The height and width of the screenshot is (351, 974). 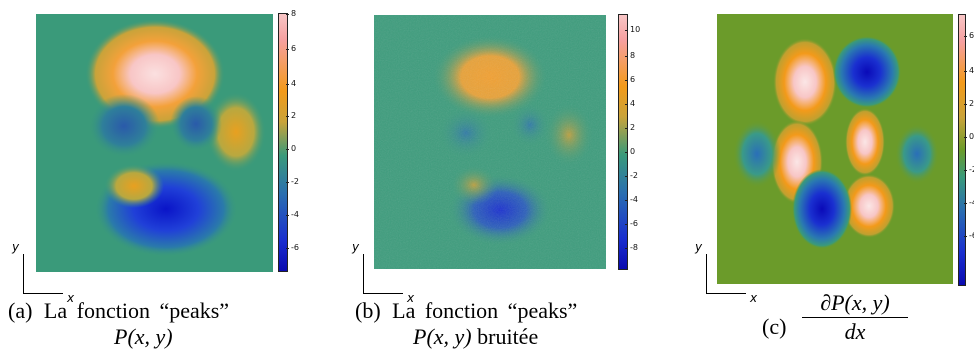 What do you see at coordinates (294, 148) in the screenshot?
I see `colorbar-a-tick: 0` at bounding box center [294, 148].